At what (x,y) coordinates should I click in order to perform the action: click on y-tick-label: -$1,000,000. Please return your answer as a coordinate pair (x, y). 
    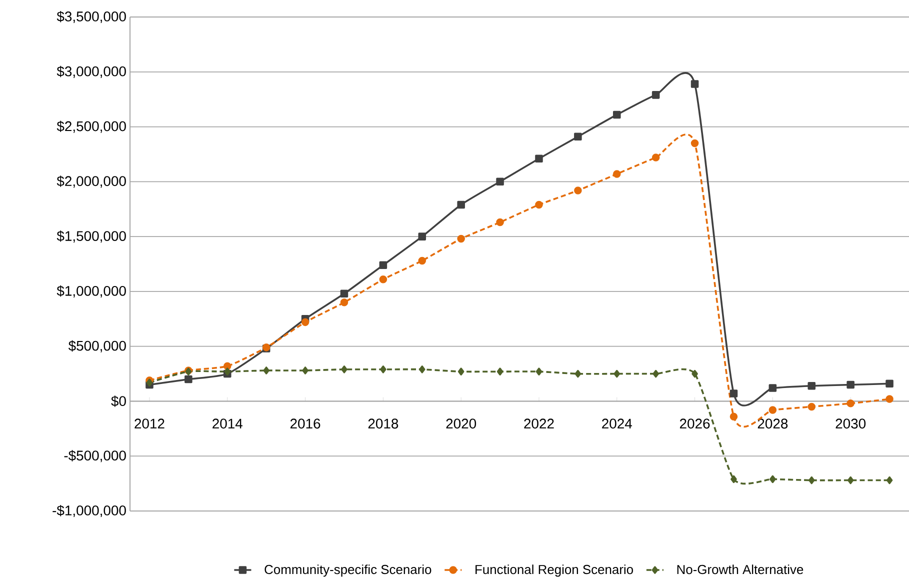
    Looking at the image, I should click on (89, 511).